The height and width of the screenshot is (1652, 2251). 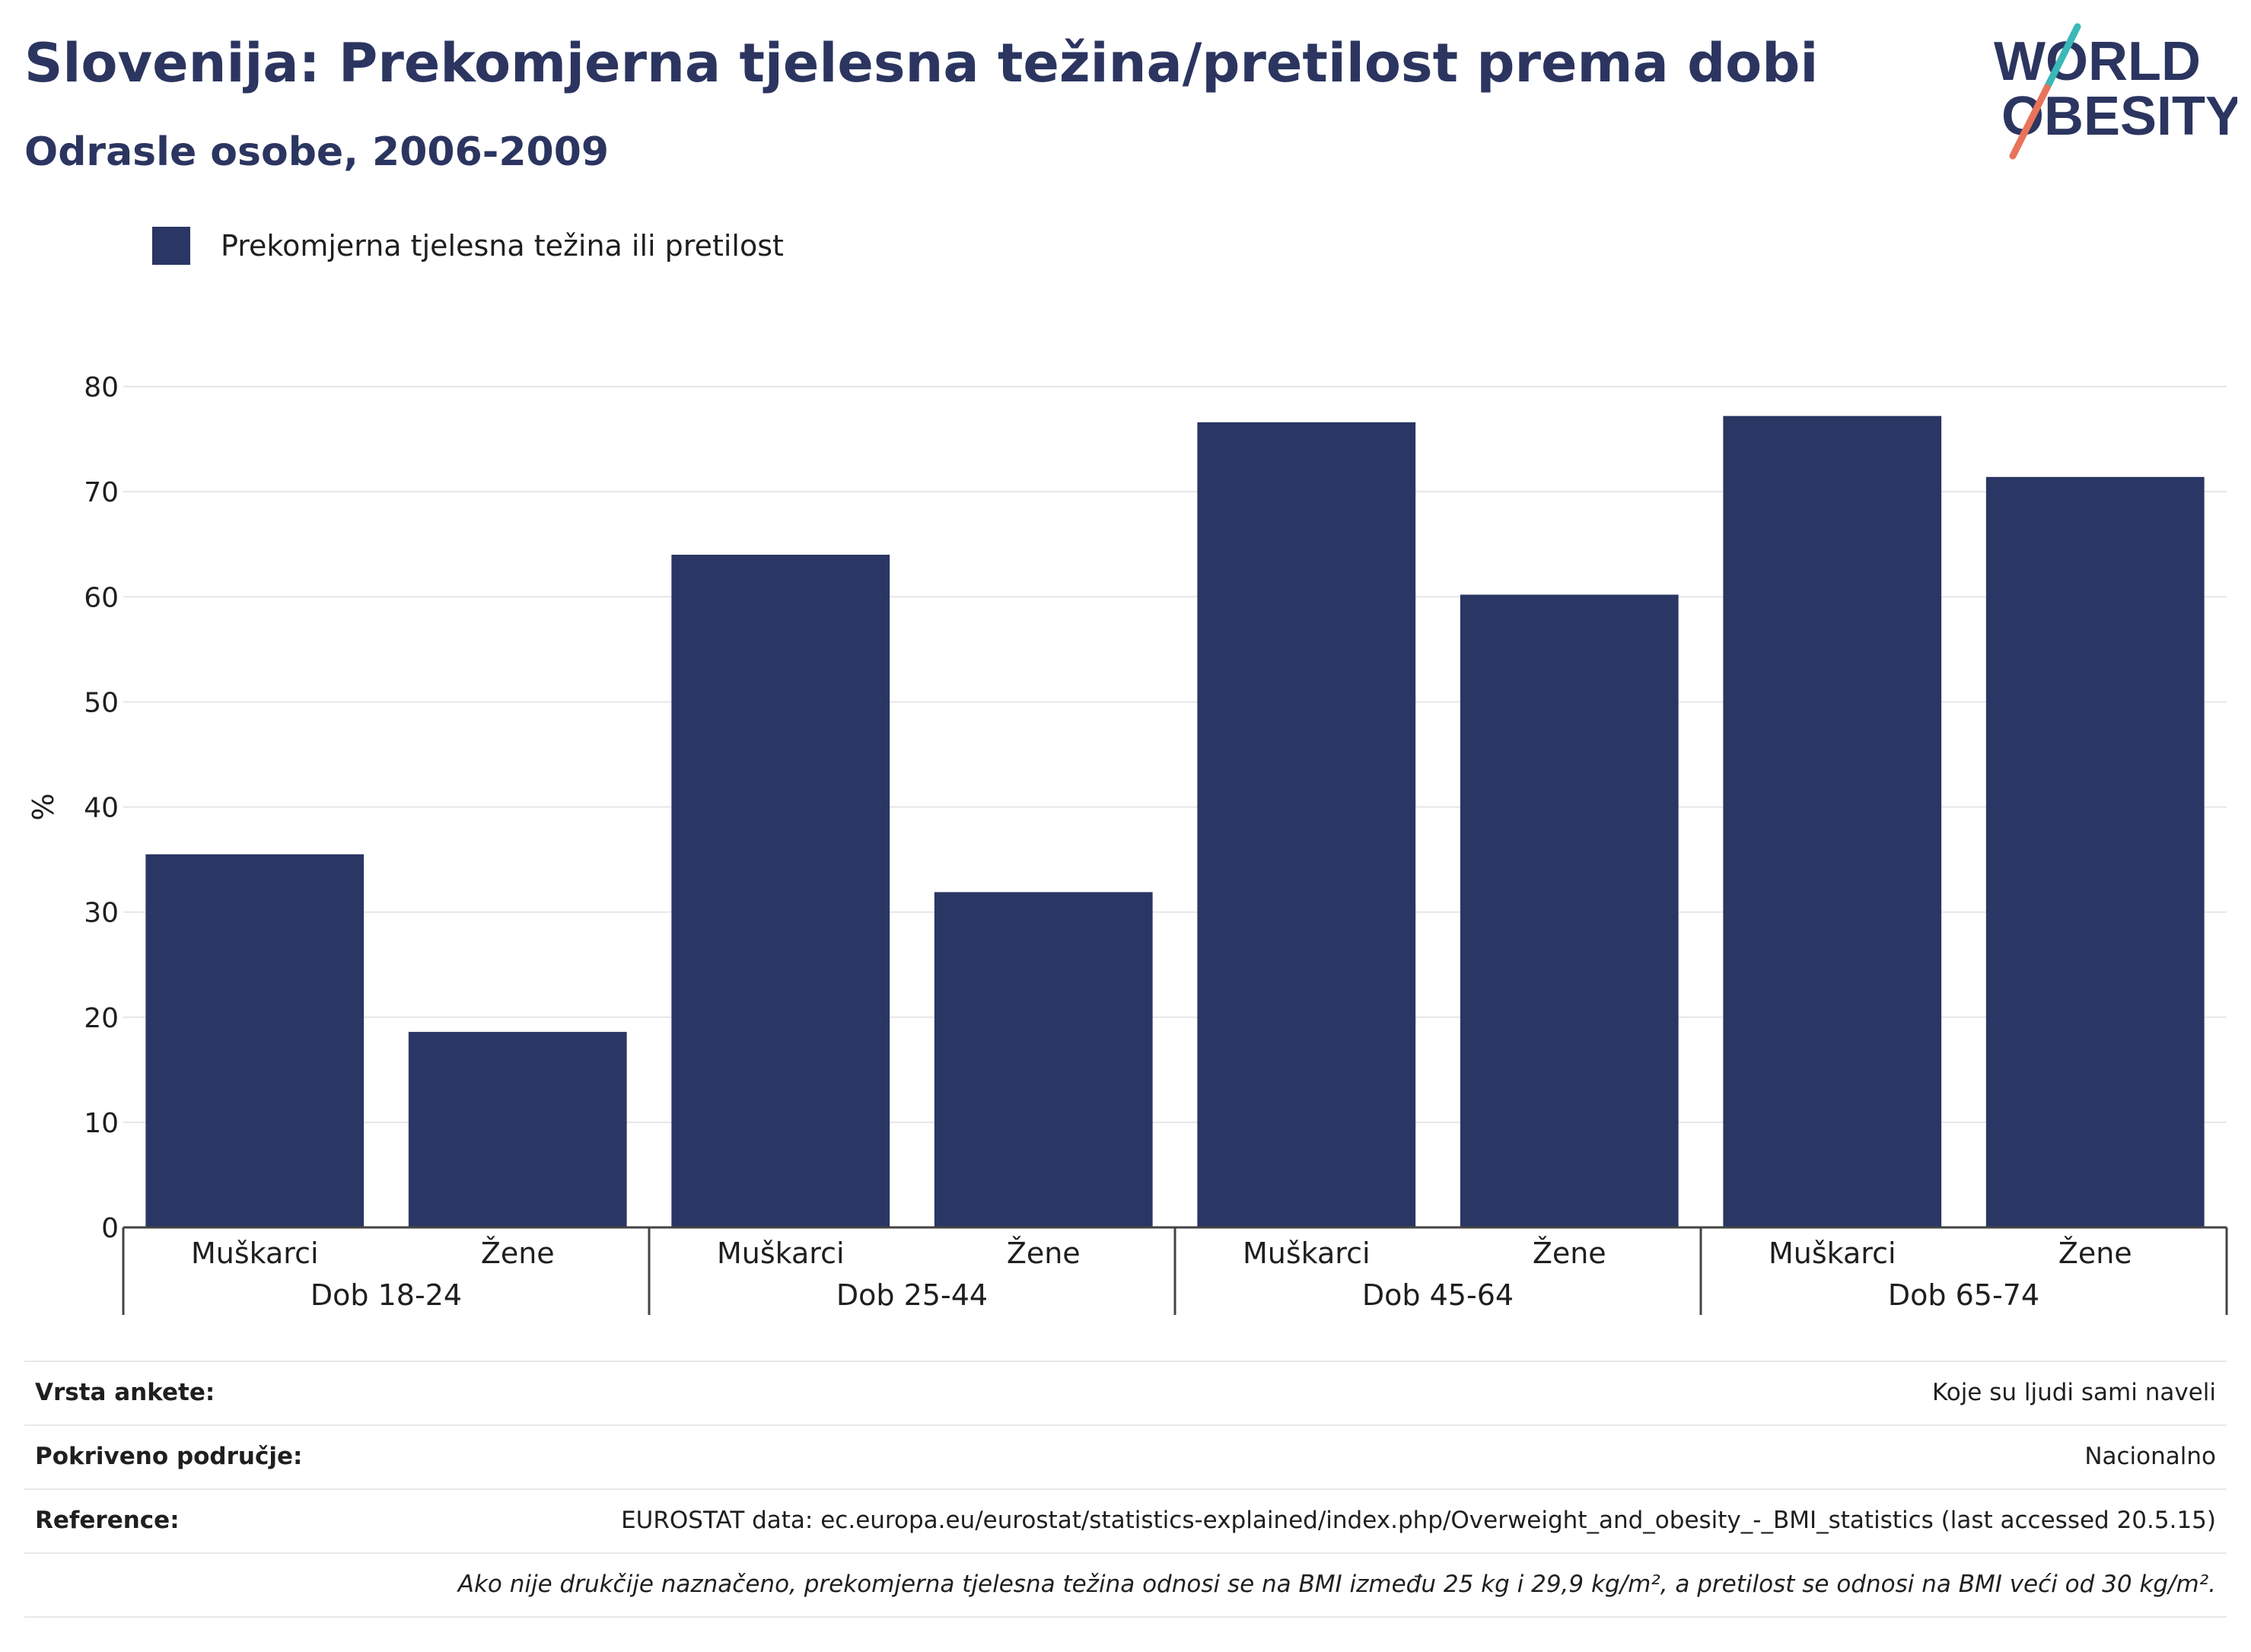 I want to click on chart-subtitle: Odrasle osobe, 2006-2009, so click(x=317, y=152).